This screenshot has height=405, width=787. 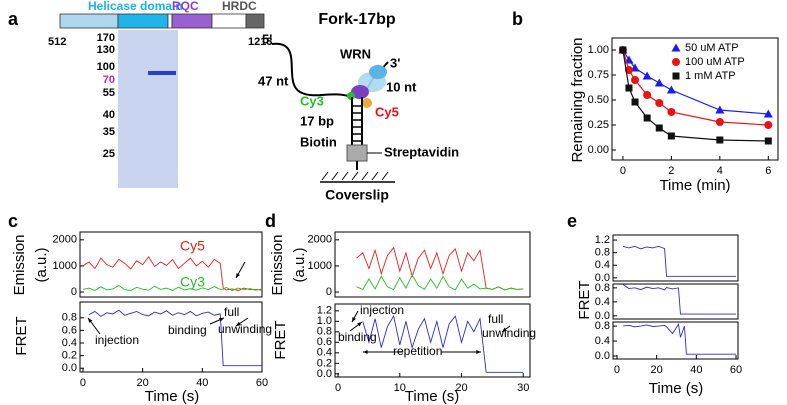 What do you see at coordinates (162, 73) in the screenshot?
I see `gel-band` at bounding box center [162, 73].